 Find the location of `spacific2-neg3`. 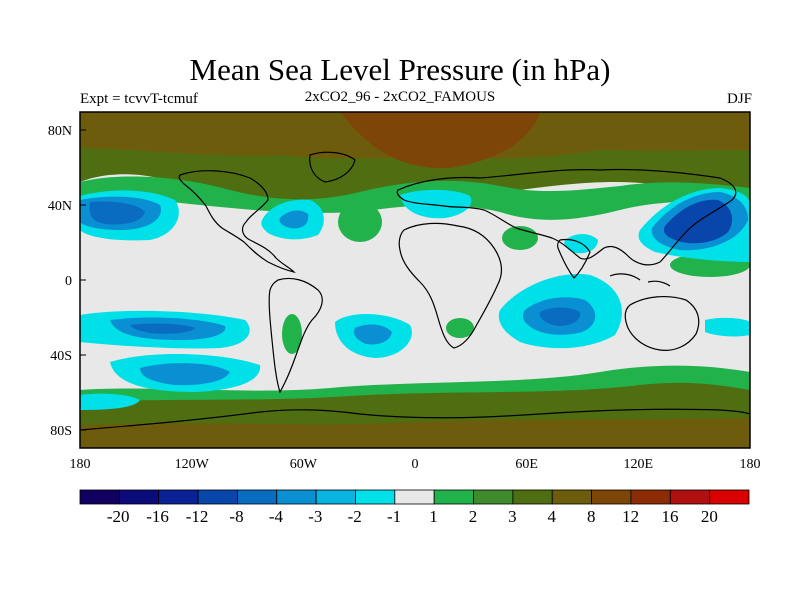

spacific2-neg3 is located at coordinates (185, 374).